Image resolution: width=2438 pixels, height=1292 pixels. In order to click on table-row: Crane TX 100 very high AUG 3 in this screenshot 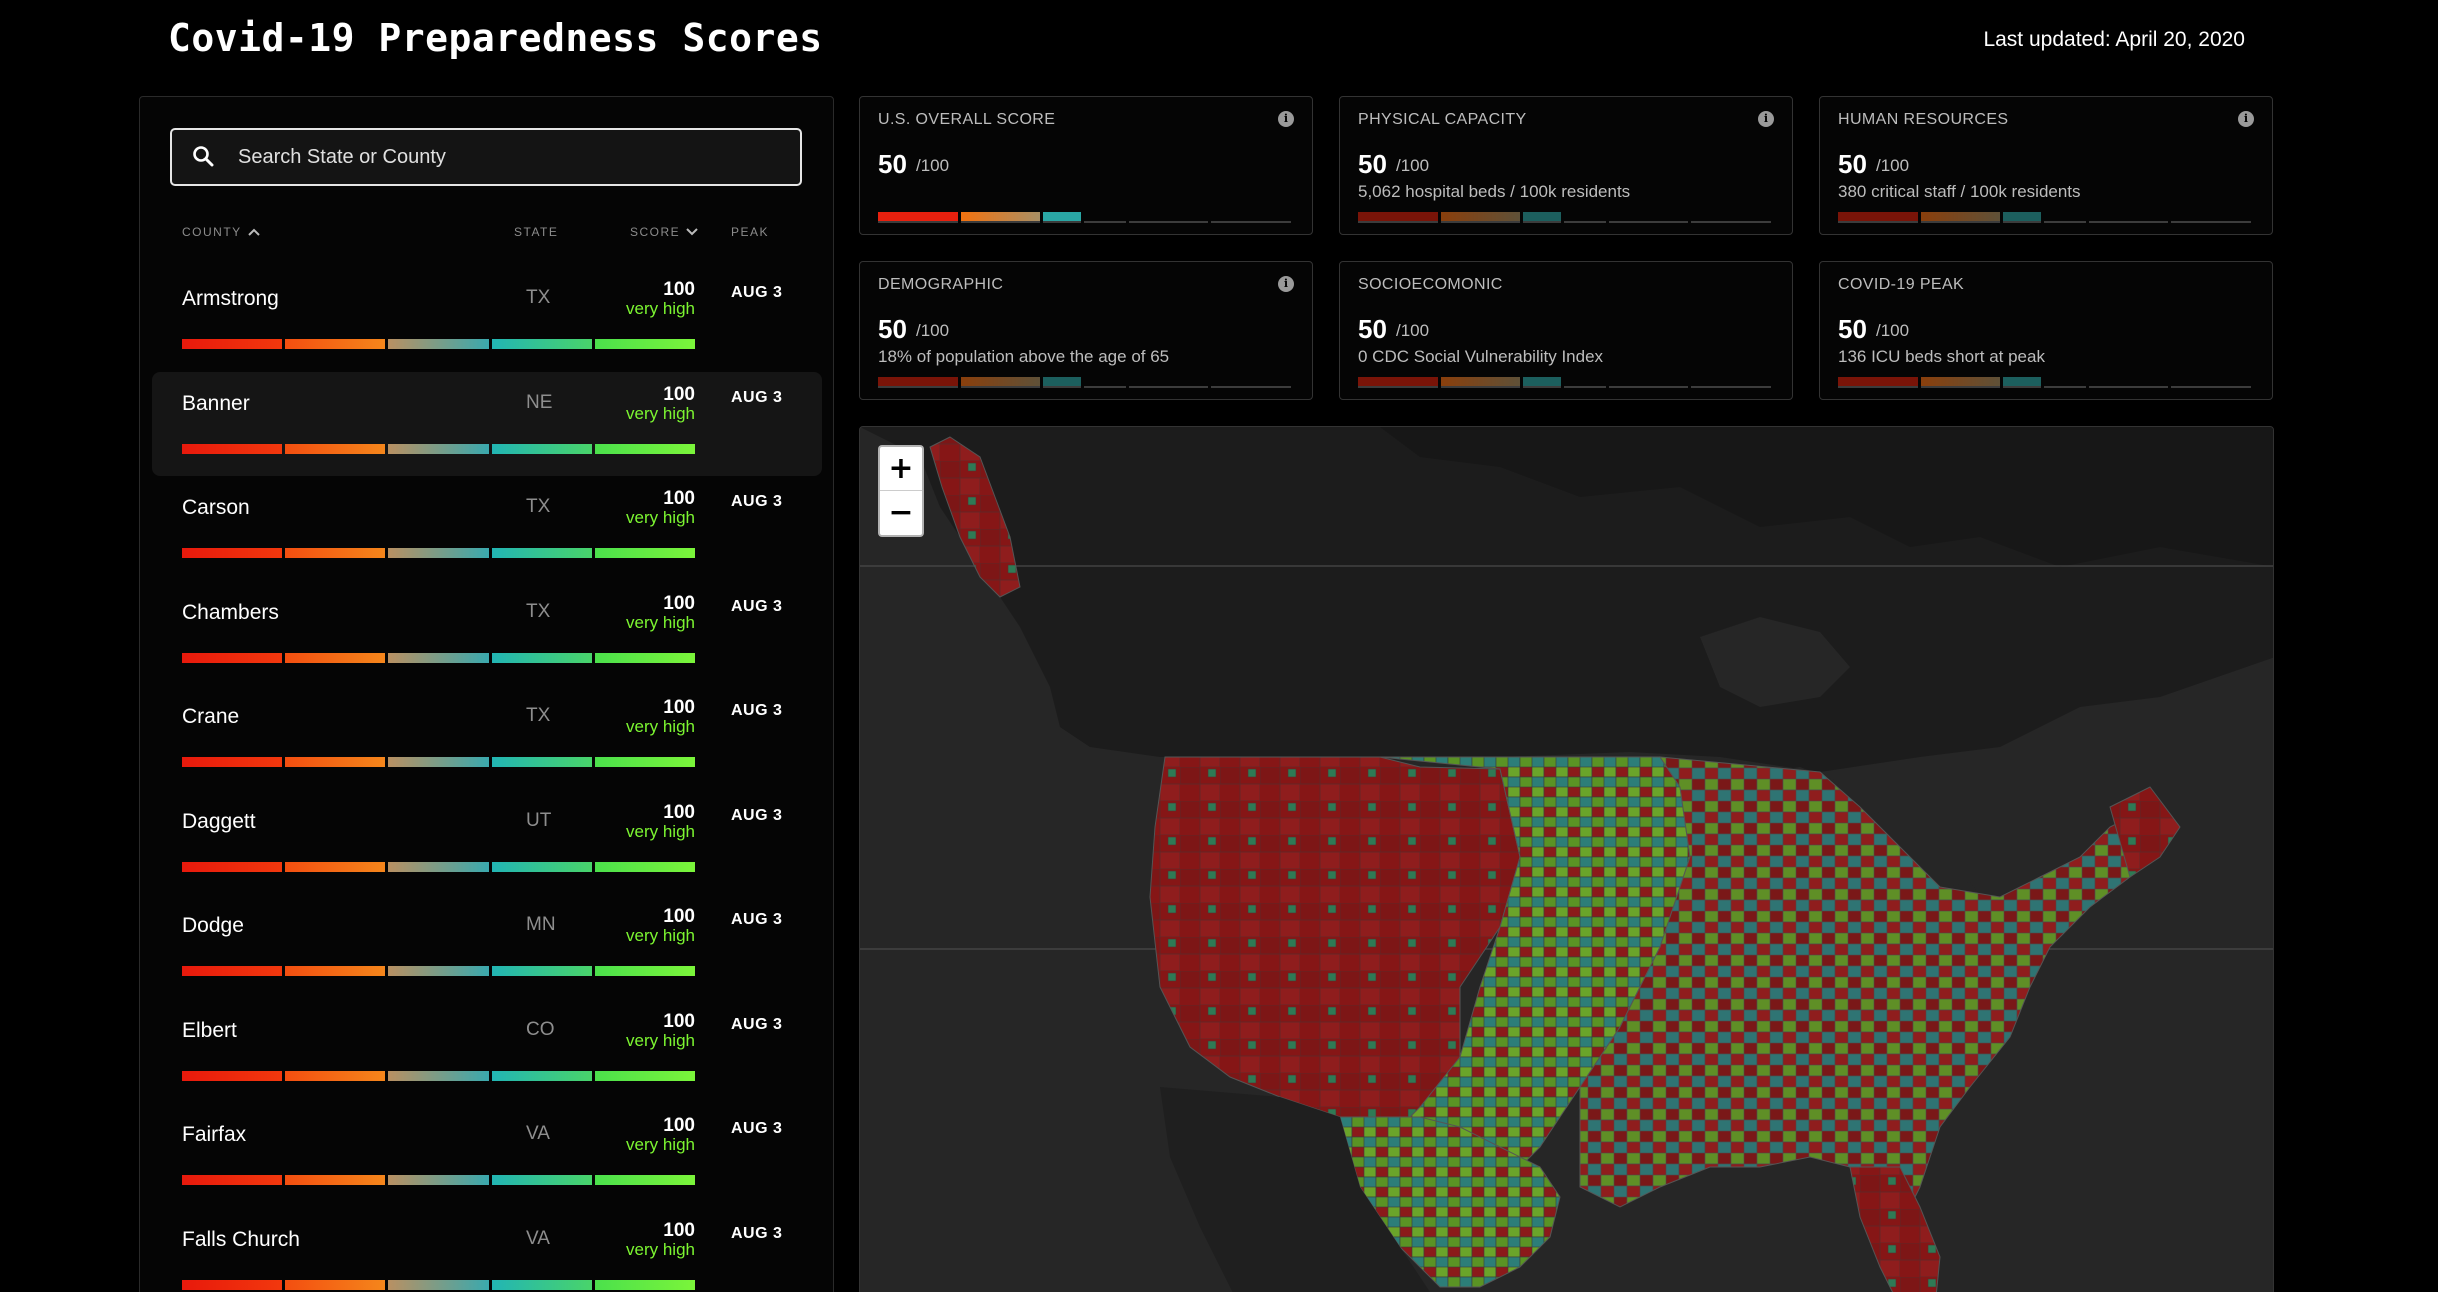, I will do `click(487, 737)`.